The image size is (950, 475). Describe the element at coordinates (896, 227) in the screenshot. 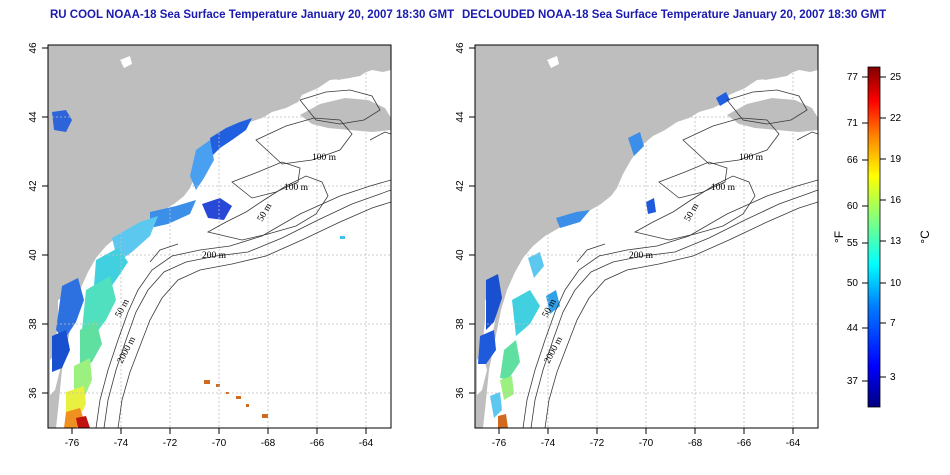

I see `celsius-tick-labels: 25 22 19 16 13 10 7 3` at that location.